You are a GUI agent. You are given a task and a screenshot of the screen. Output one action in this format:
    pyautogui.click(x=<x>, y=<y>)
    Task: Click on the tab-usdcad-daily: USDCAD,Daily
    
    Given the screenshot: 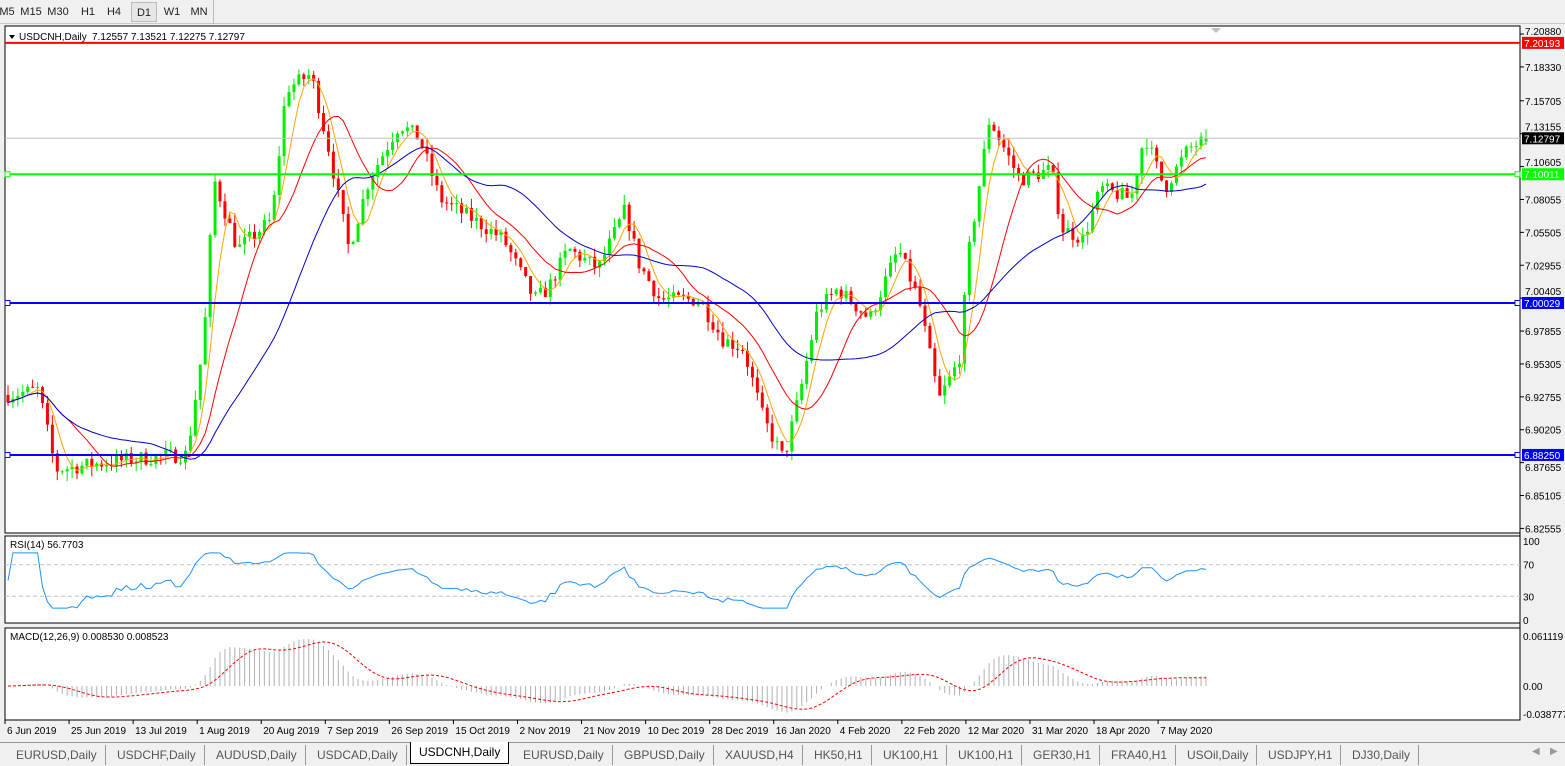 What is the action you would take?
    pyautogui.click(x=358, y=755)
    